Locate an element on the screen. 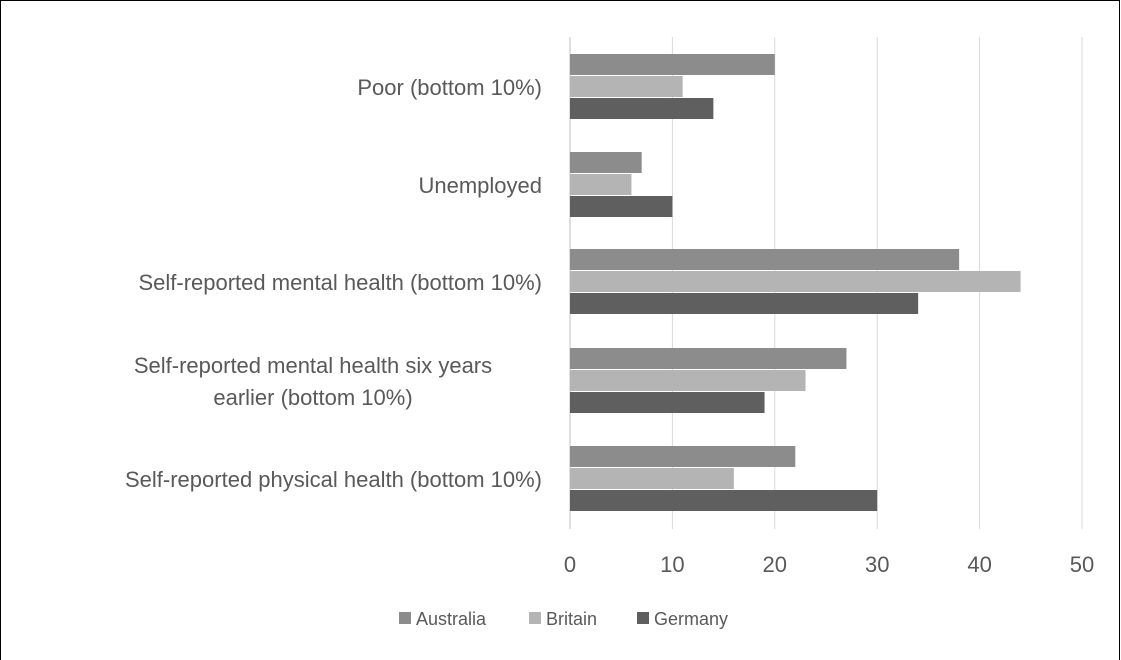  category-label: earlier (bottom 10%) is located at coordinates (312, 397).